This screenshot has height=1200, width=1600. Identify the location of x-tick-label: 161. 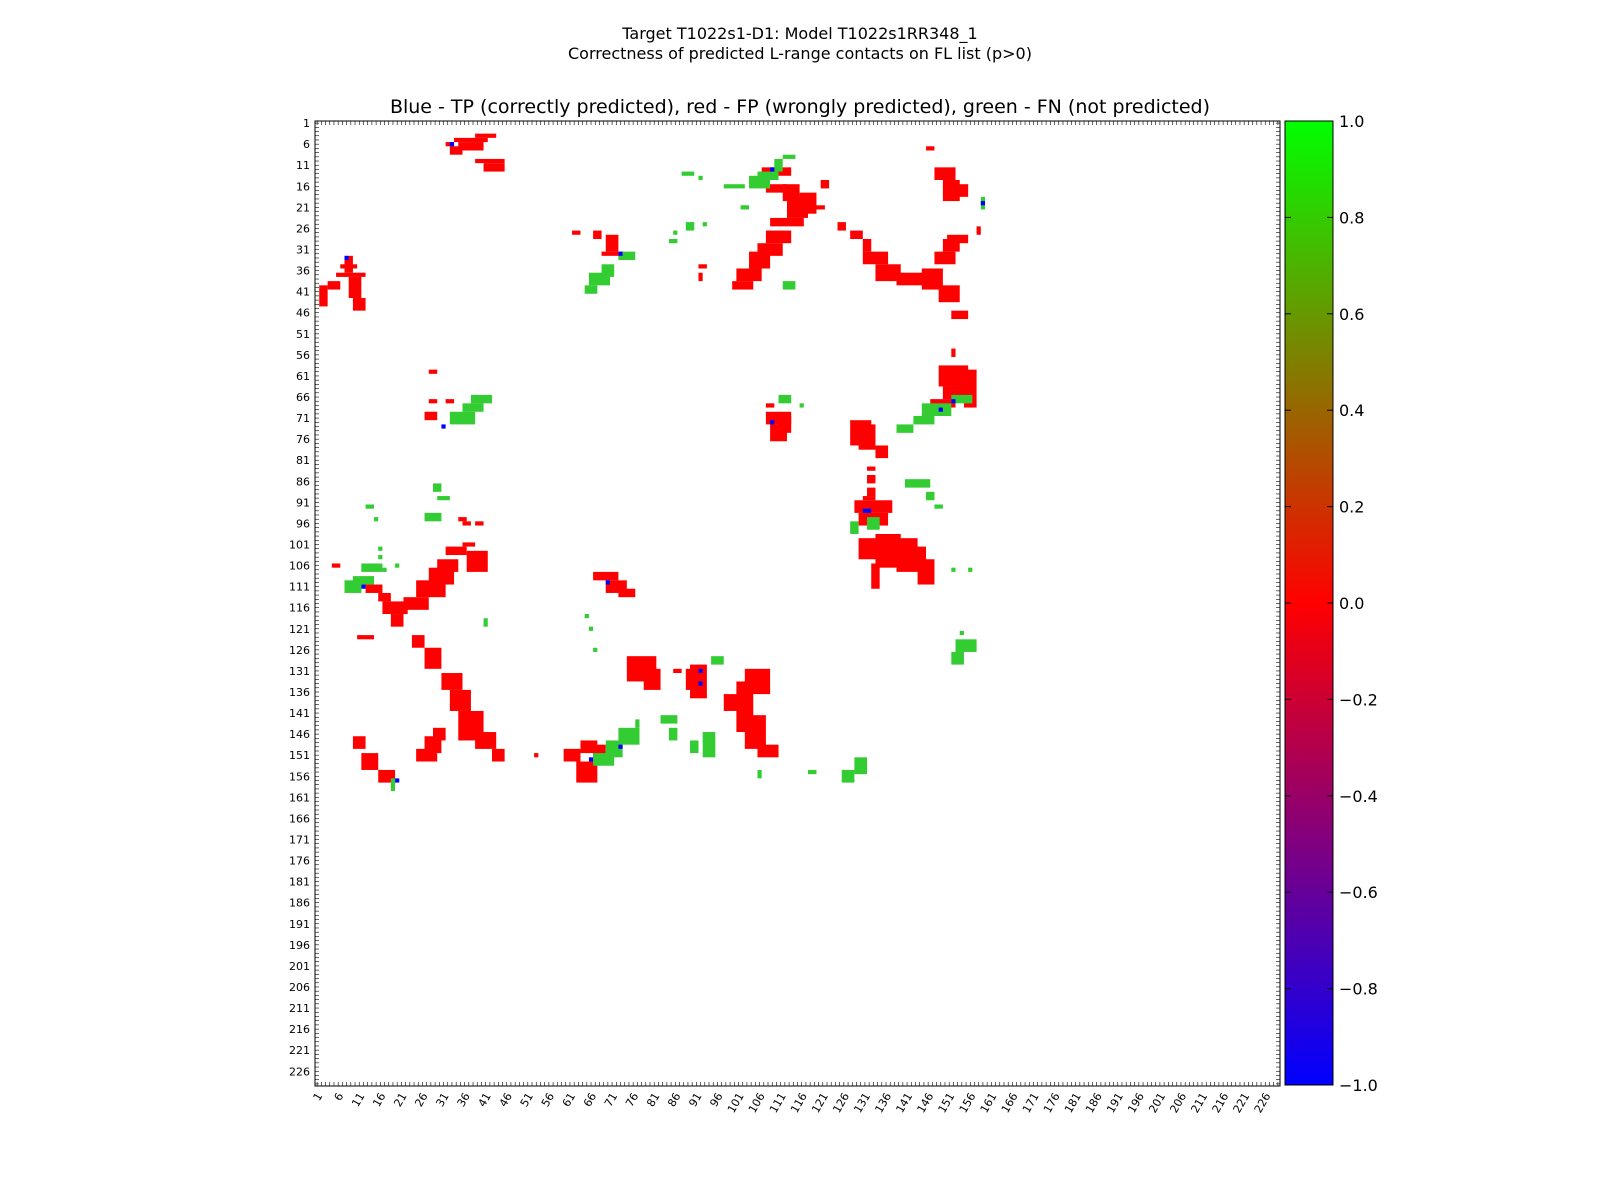
(989, 1103).